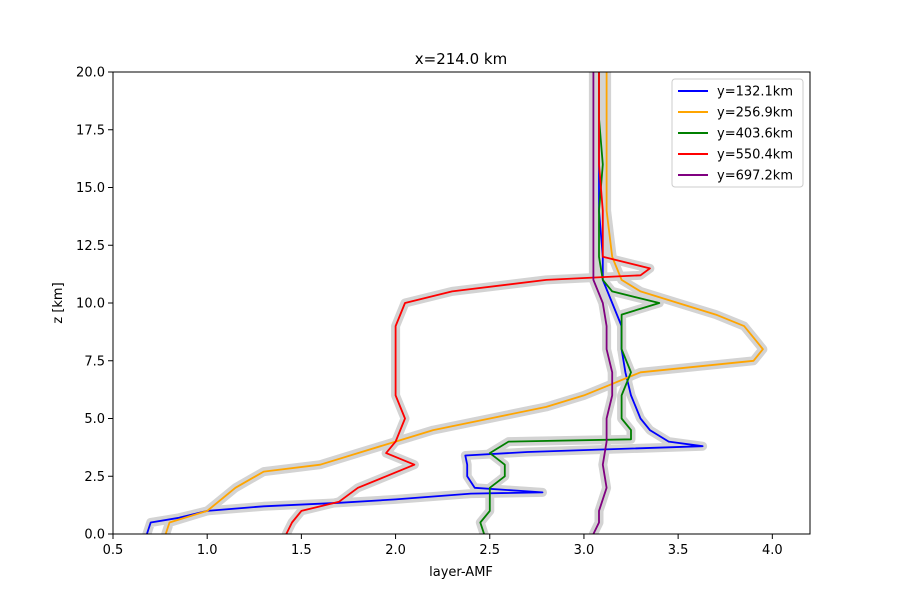 Image resolution: width=900 pixels, height=600 pixels. I want to click on y-tick-label: 7.5, so click(94, 361).